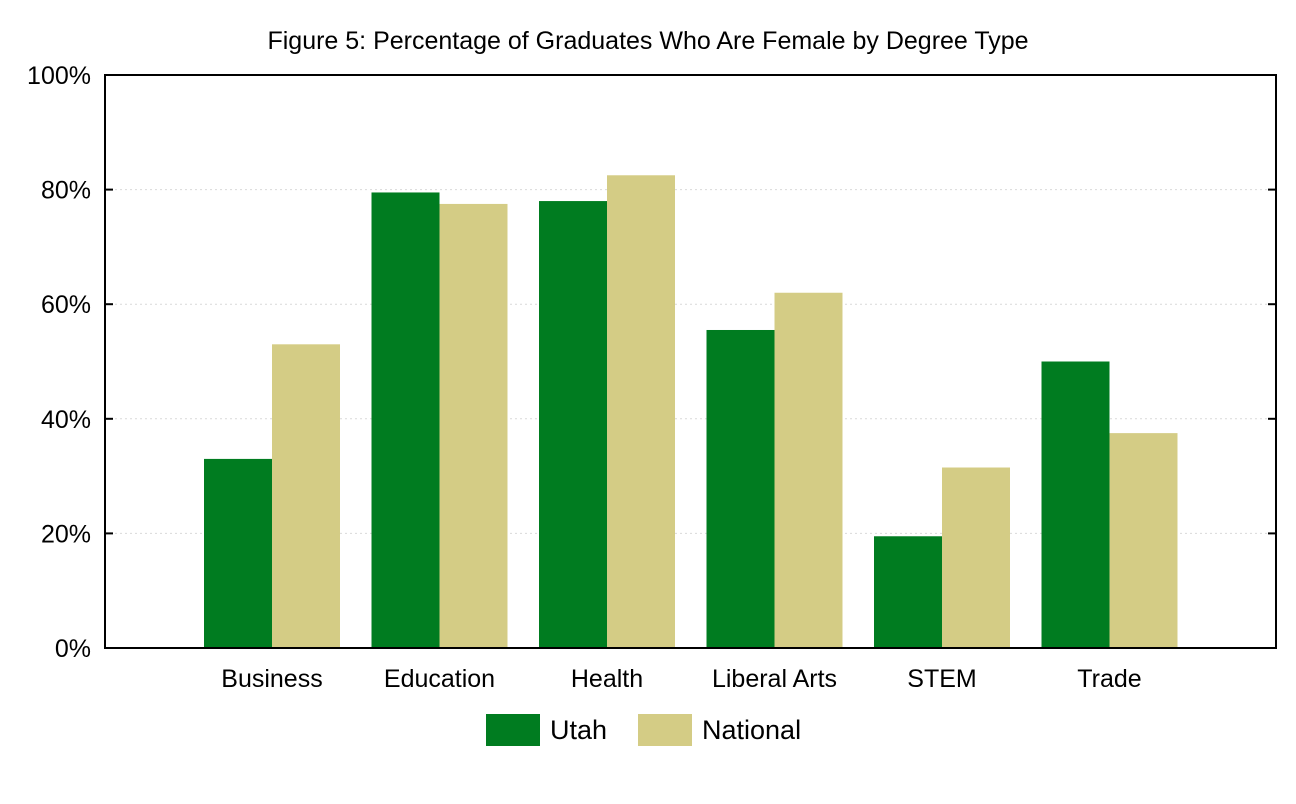 The width and height of the screenshot is (1296, 804). Describe the element at coordinates (66, 191) in the screenshot. I see `y-tick-label: 80%` at that location.